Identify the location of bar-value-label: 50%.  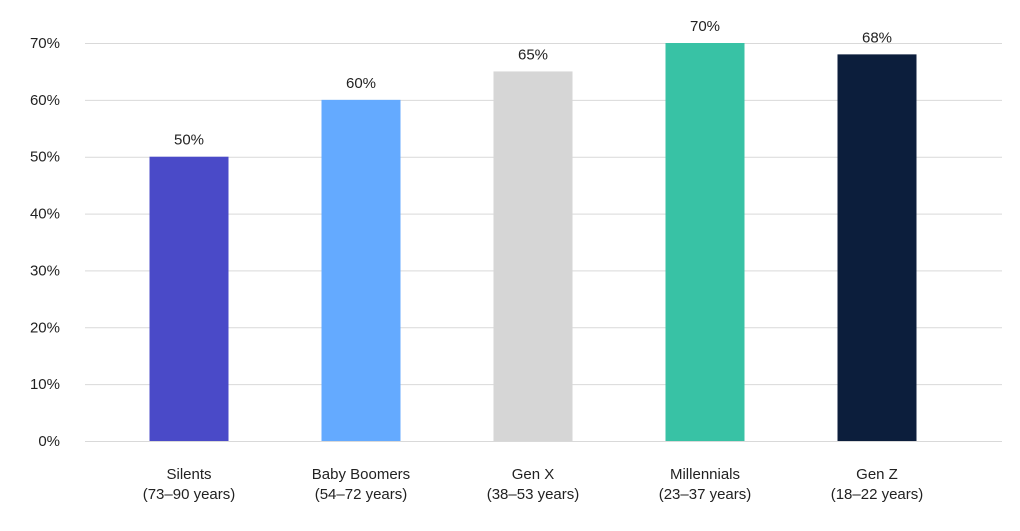
(189, 140).